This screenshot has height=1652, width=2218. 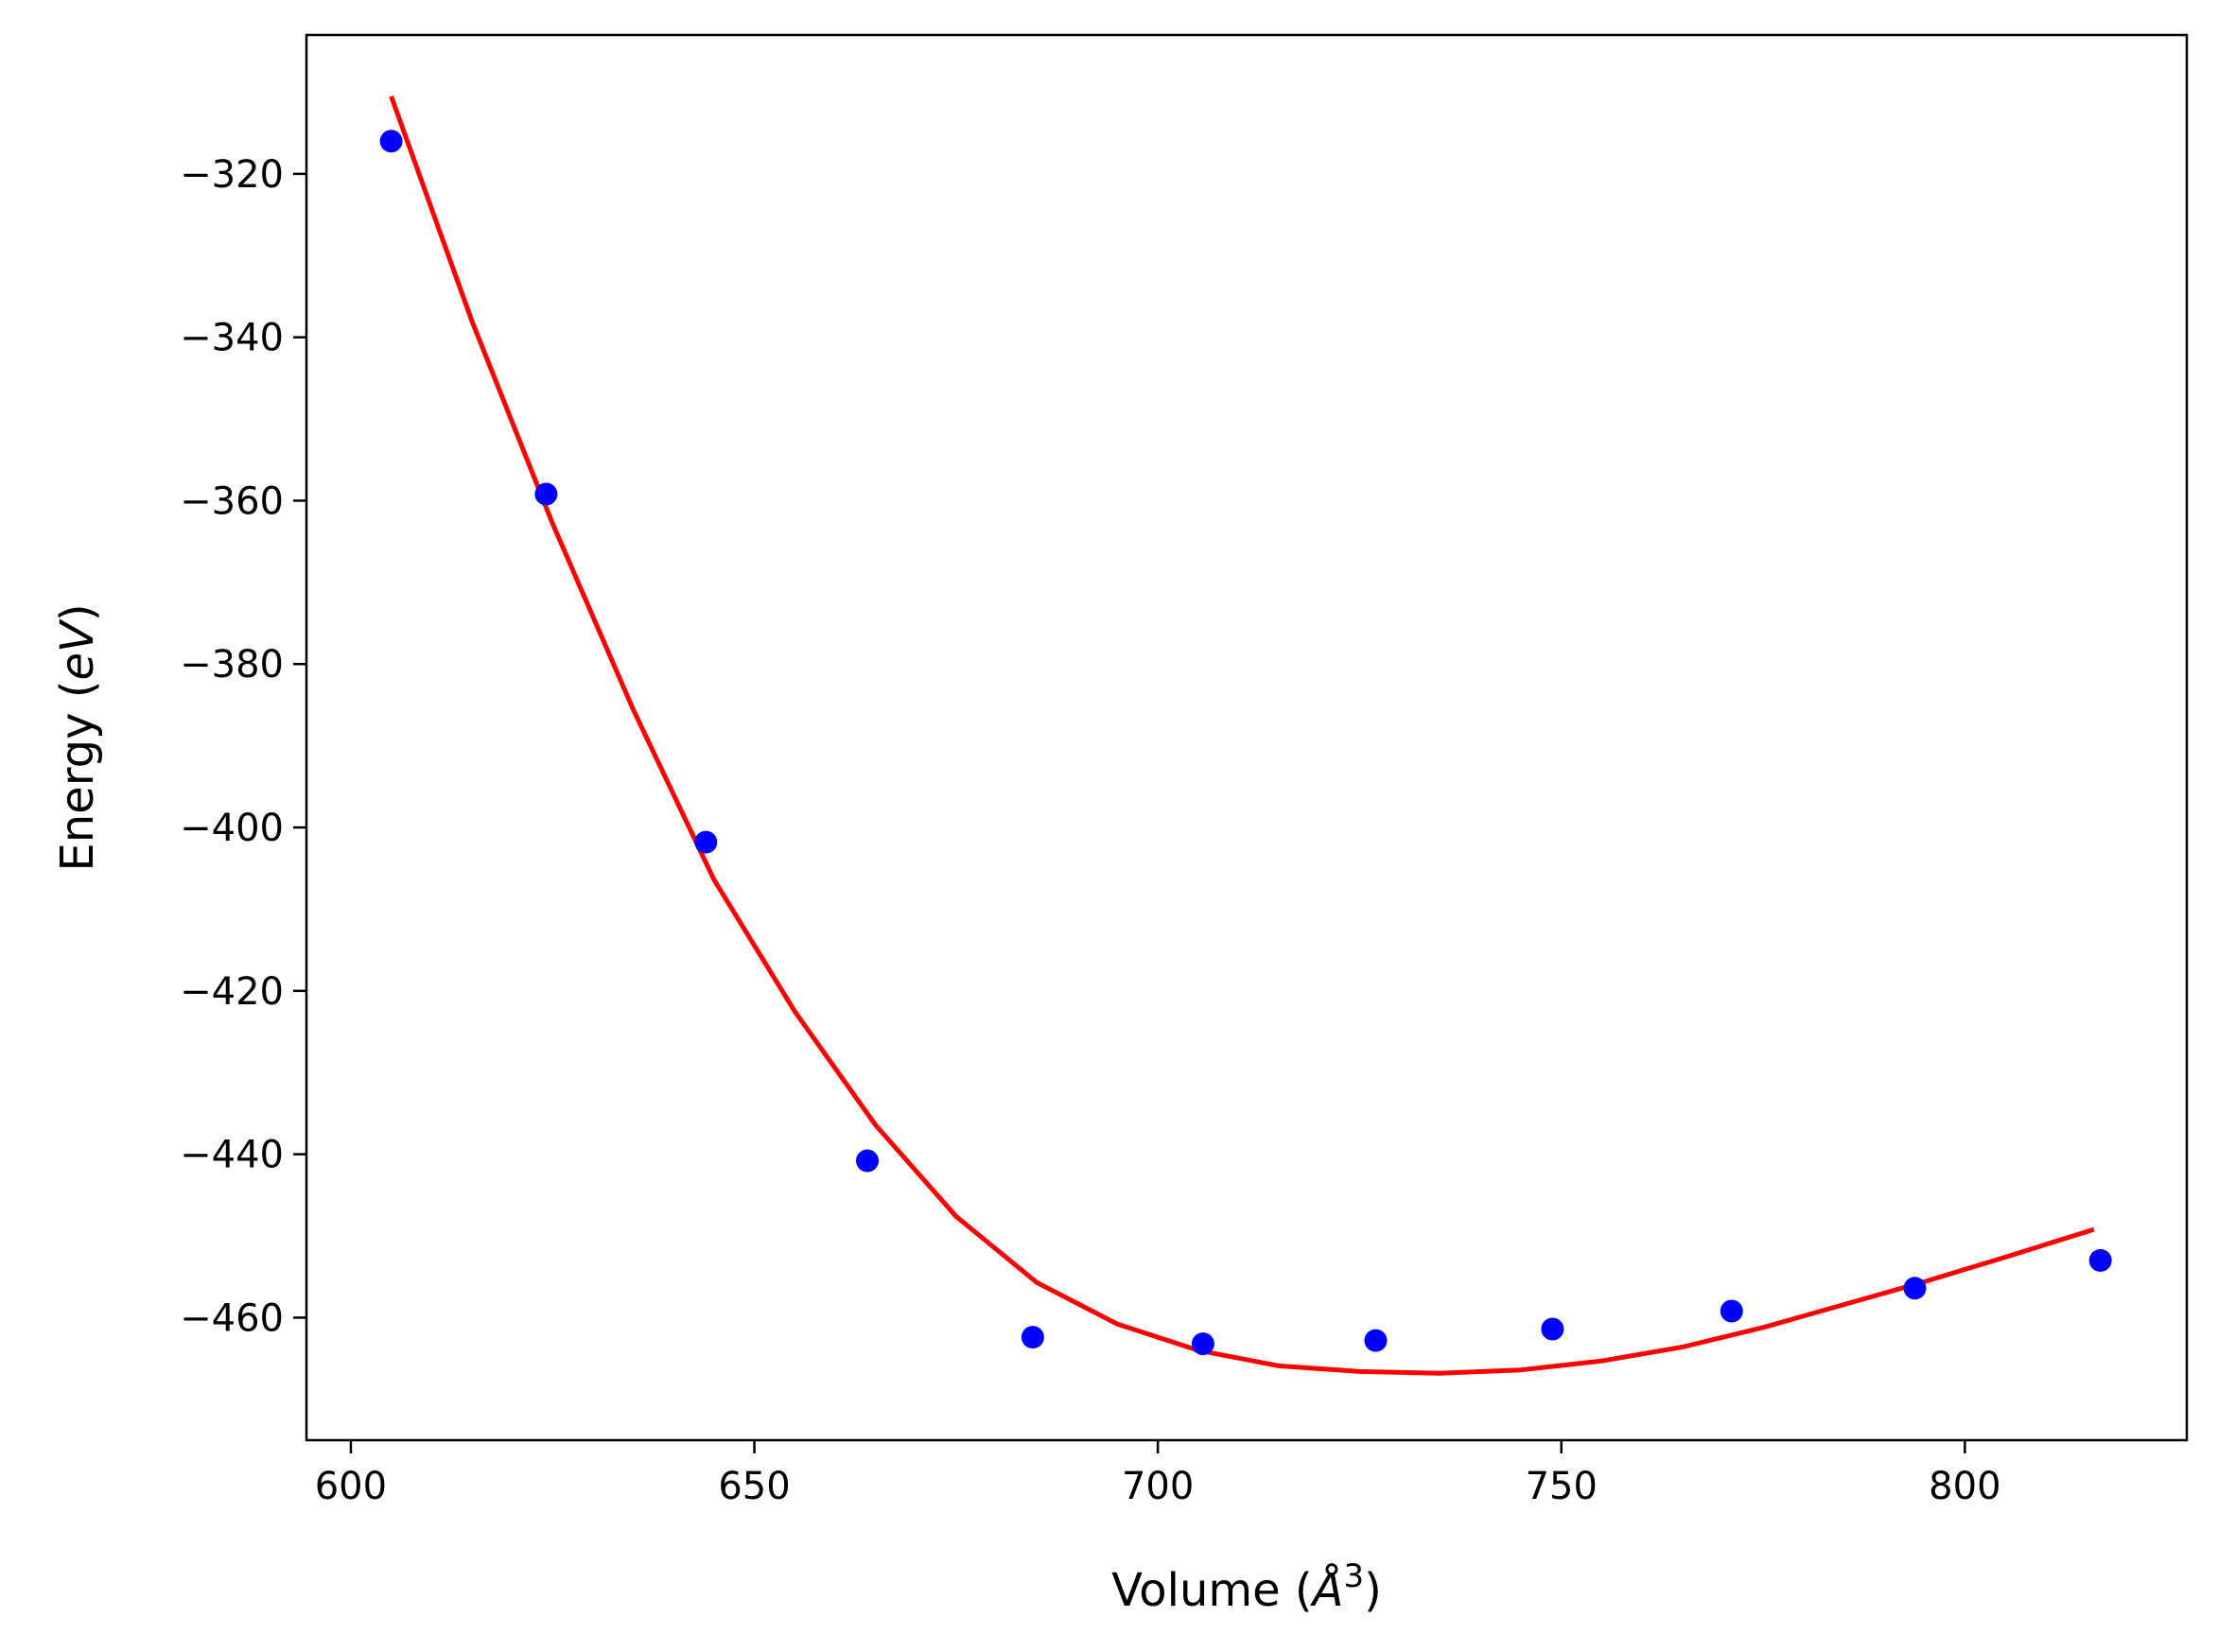 I want to click on y-tick-label: −400, so click(x=232, y=829).